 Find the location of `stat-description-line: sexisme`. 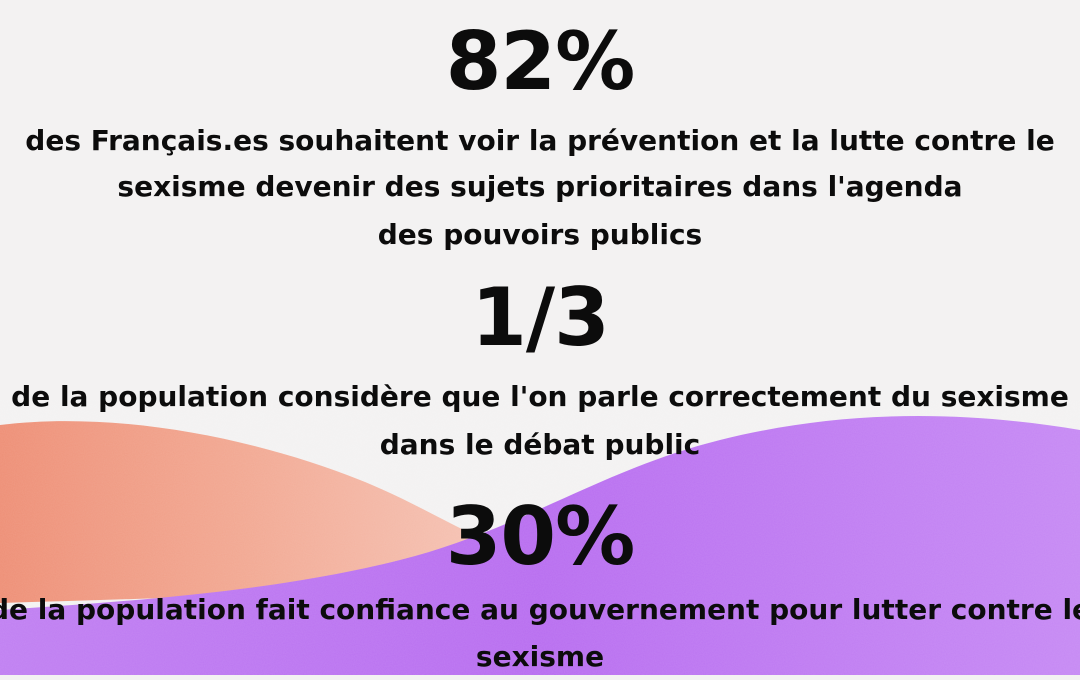

stat-description-line: sexisme is located at coordinates (540, 656).